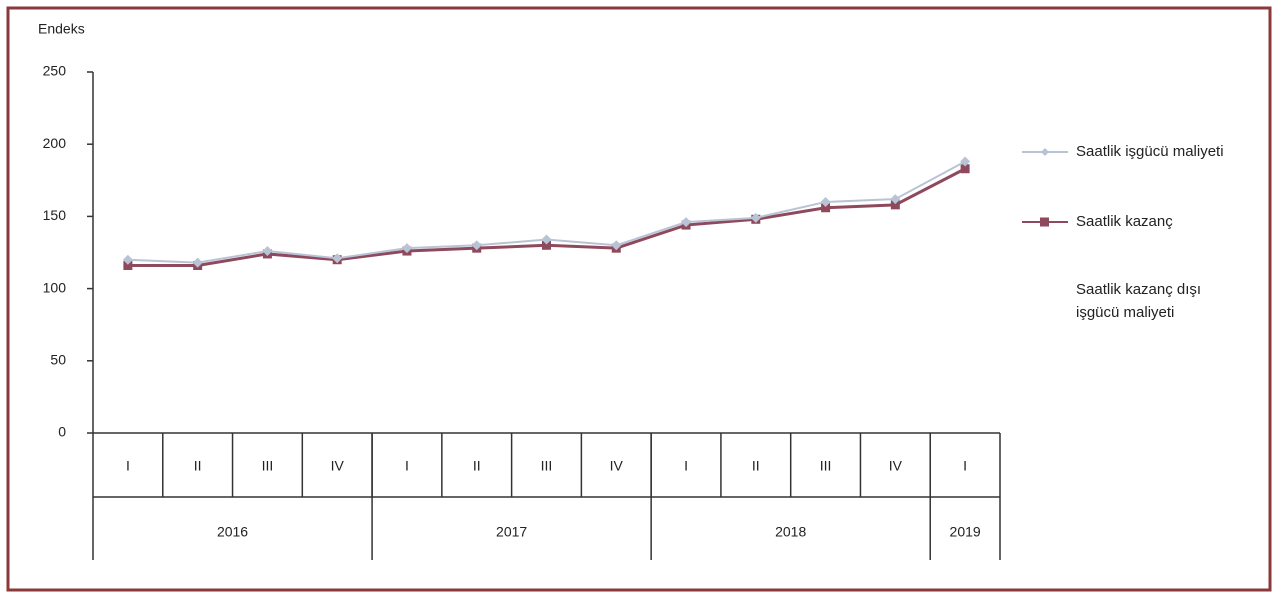 This screenshot has height=595, width=1278. I want to click on y-tick-label: 250, so click(55, 71).